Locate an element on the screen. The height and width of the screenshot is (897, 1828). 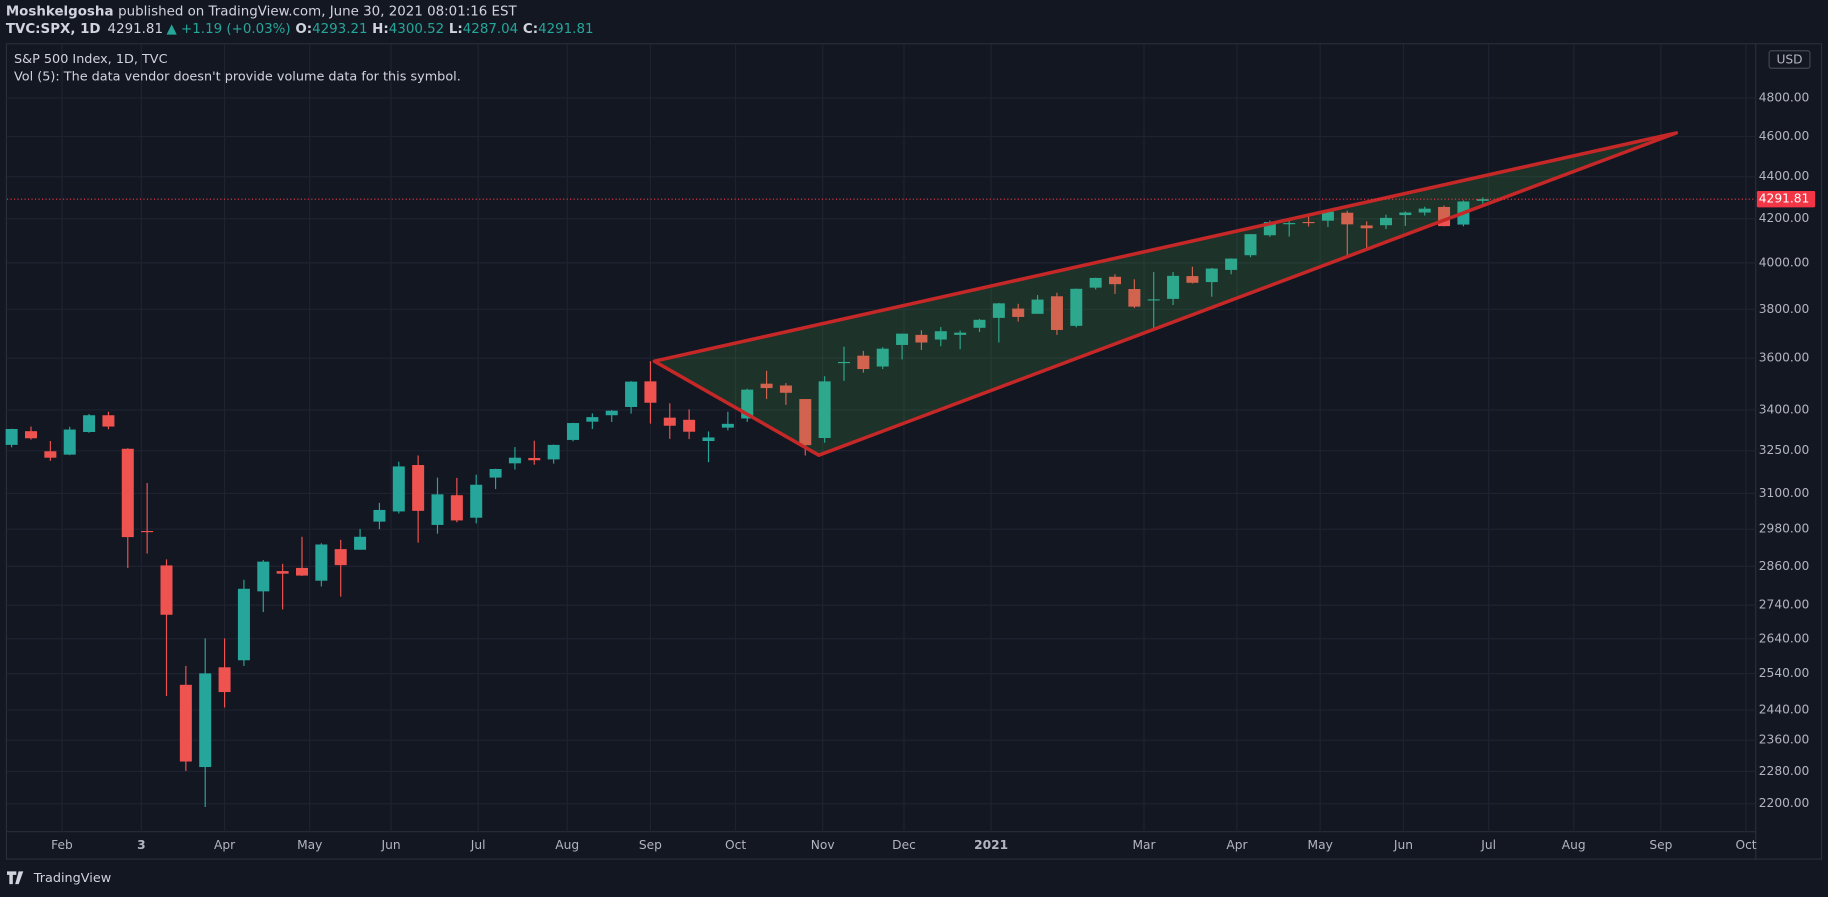
y-tick-label: 3100.00 is located at coordinates (1784, 493).